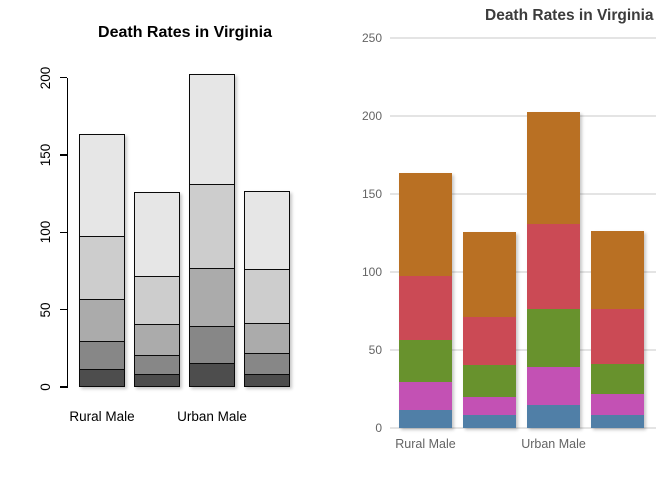  Describe the element at coordinates (371, 38) in the screenshot. I see `y-tick-label: 250` at that location.